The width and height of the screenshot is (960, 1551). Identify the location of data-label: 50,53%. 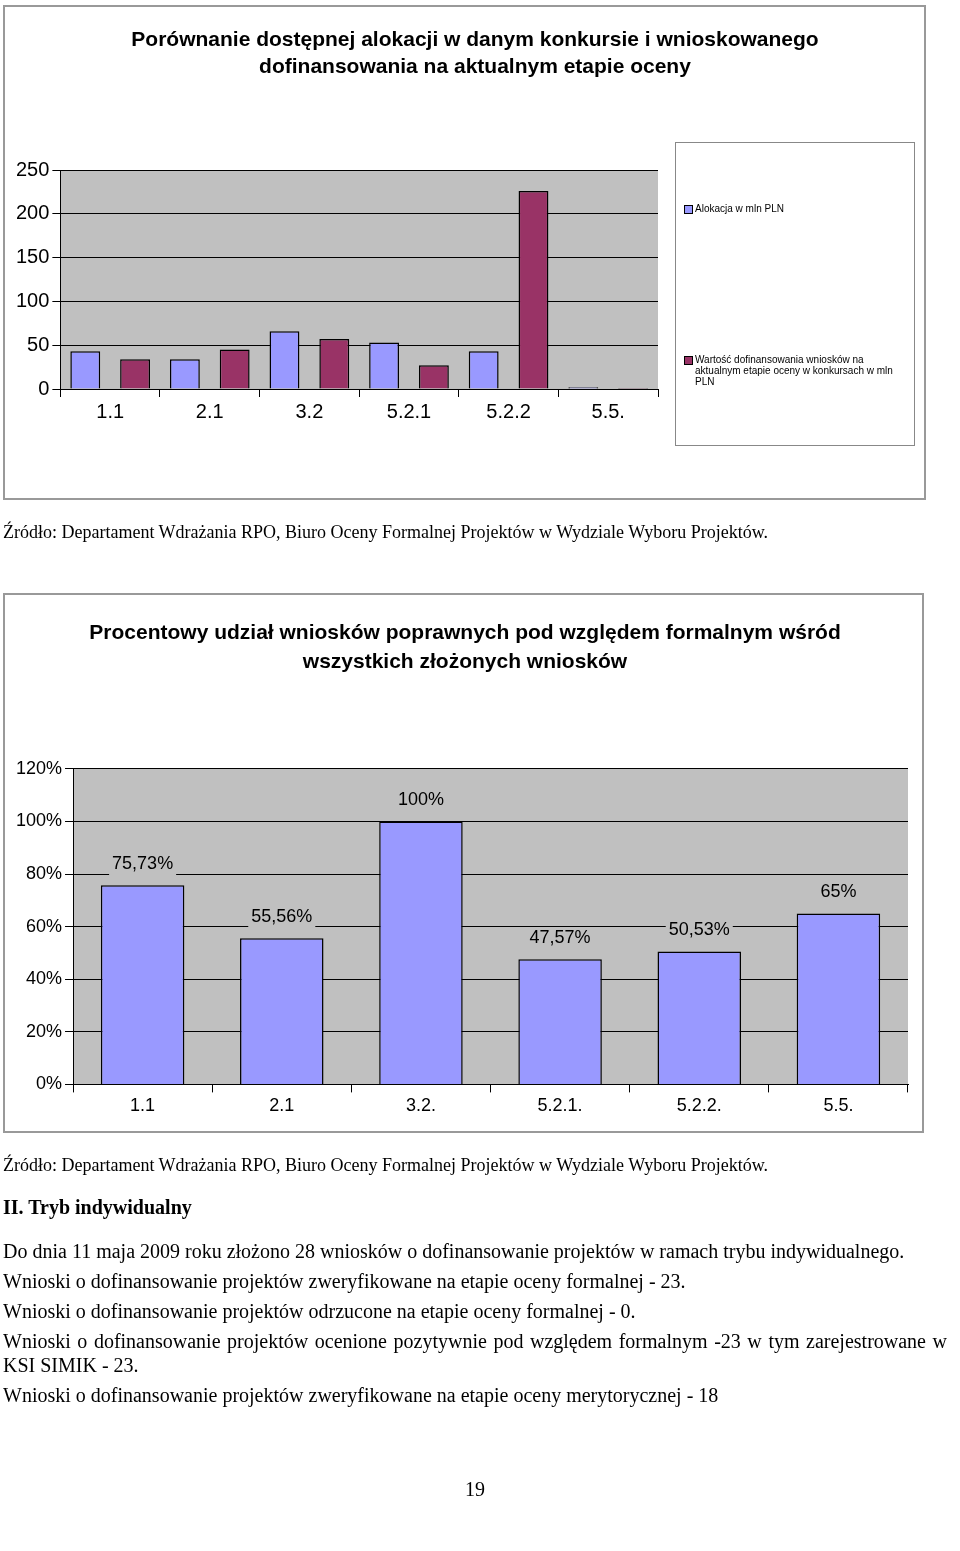
(699, 929).